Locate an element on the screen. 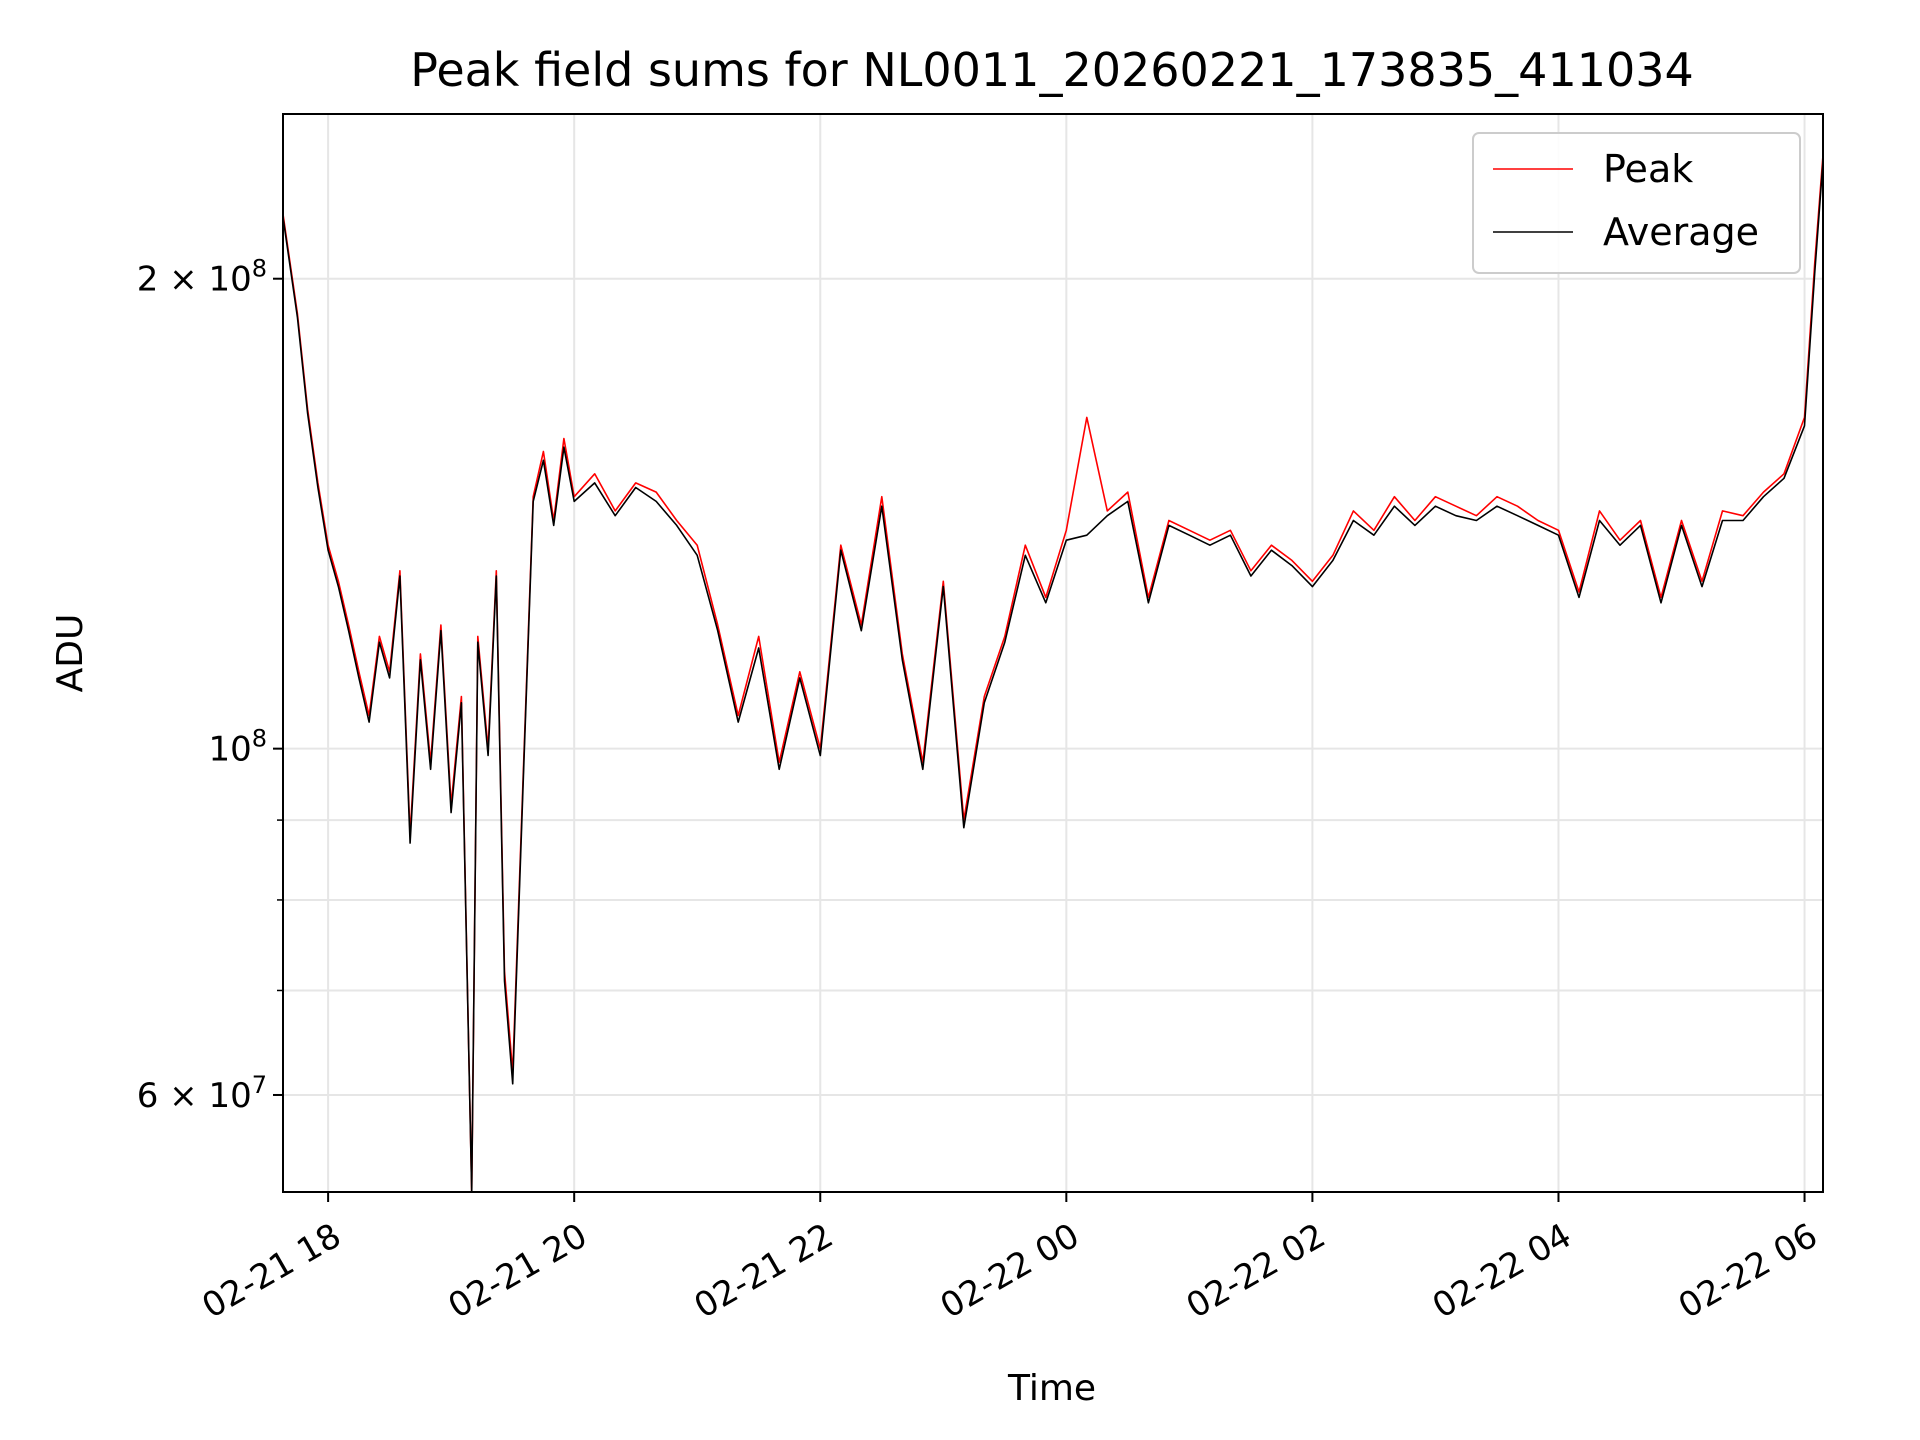 The height and width of the screenshot is (1440, 1920). y-axis-label: ADU is located at coordinates (70, 653).